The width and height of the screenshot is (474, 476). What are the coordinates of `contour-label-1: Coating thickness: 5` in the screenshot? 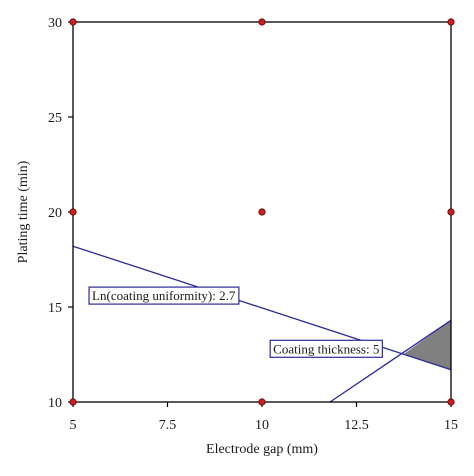 It's located at (326, 348).